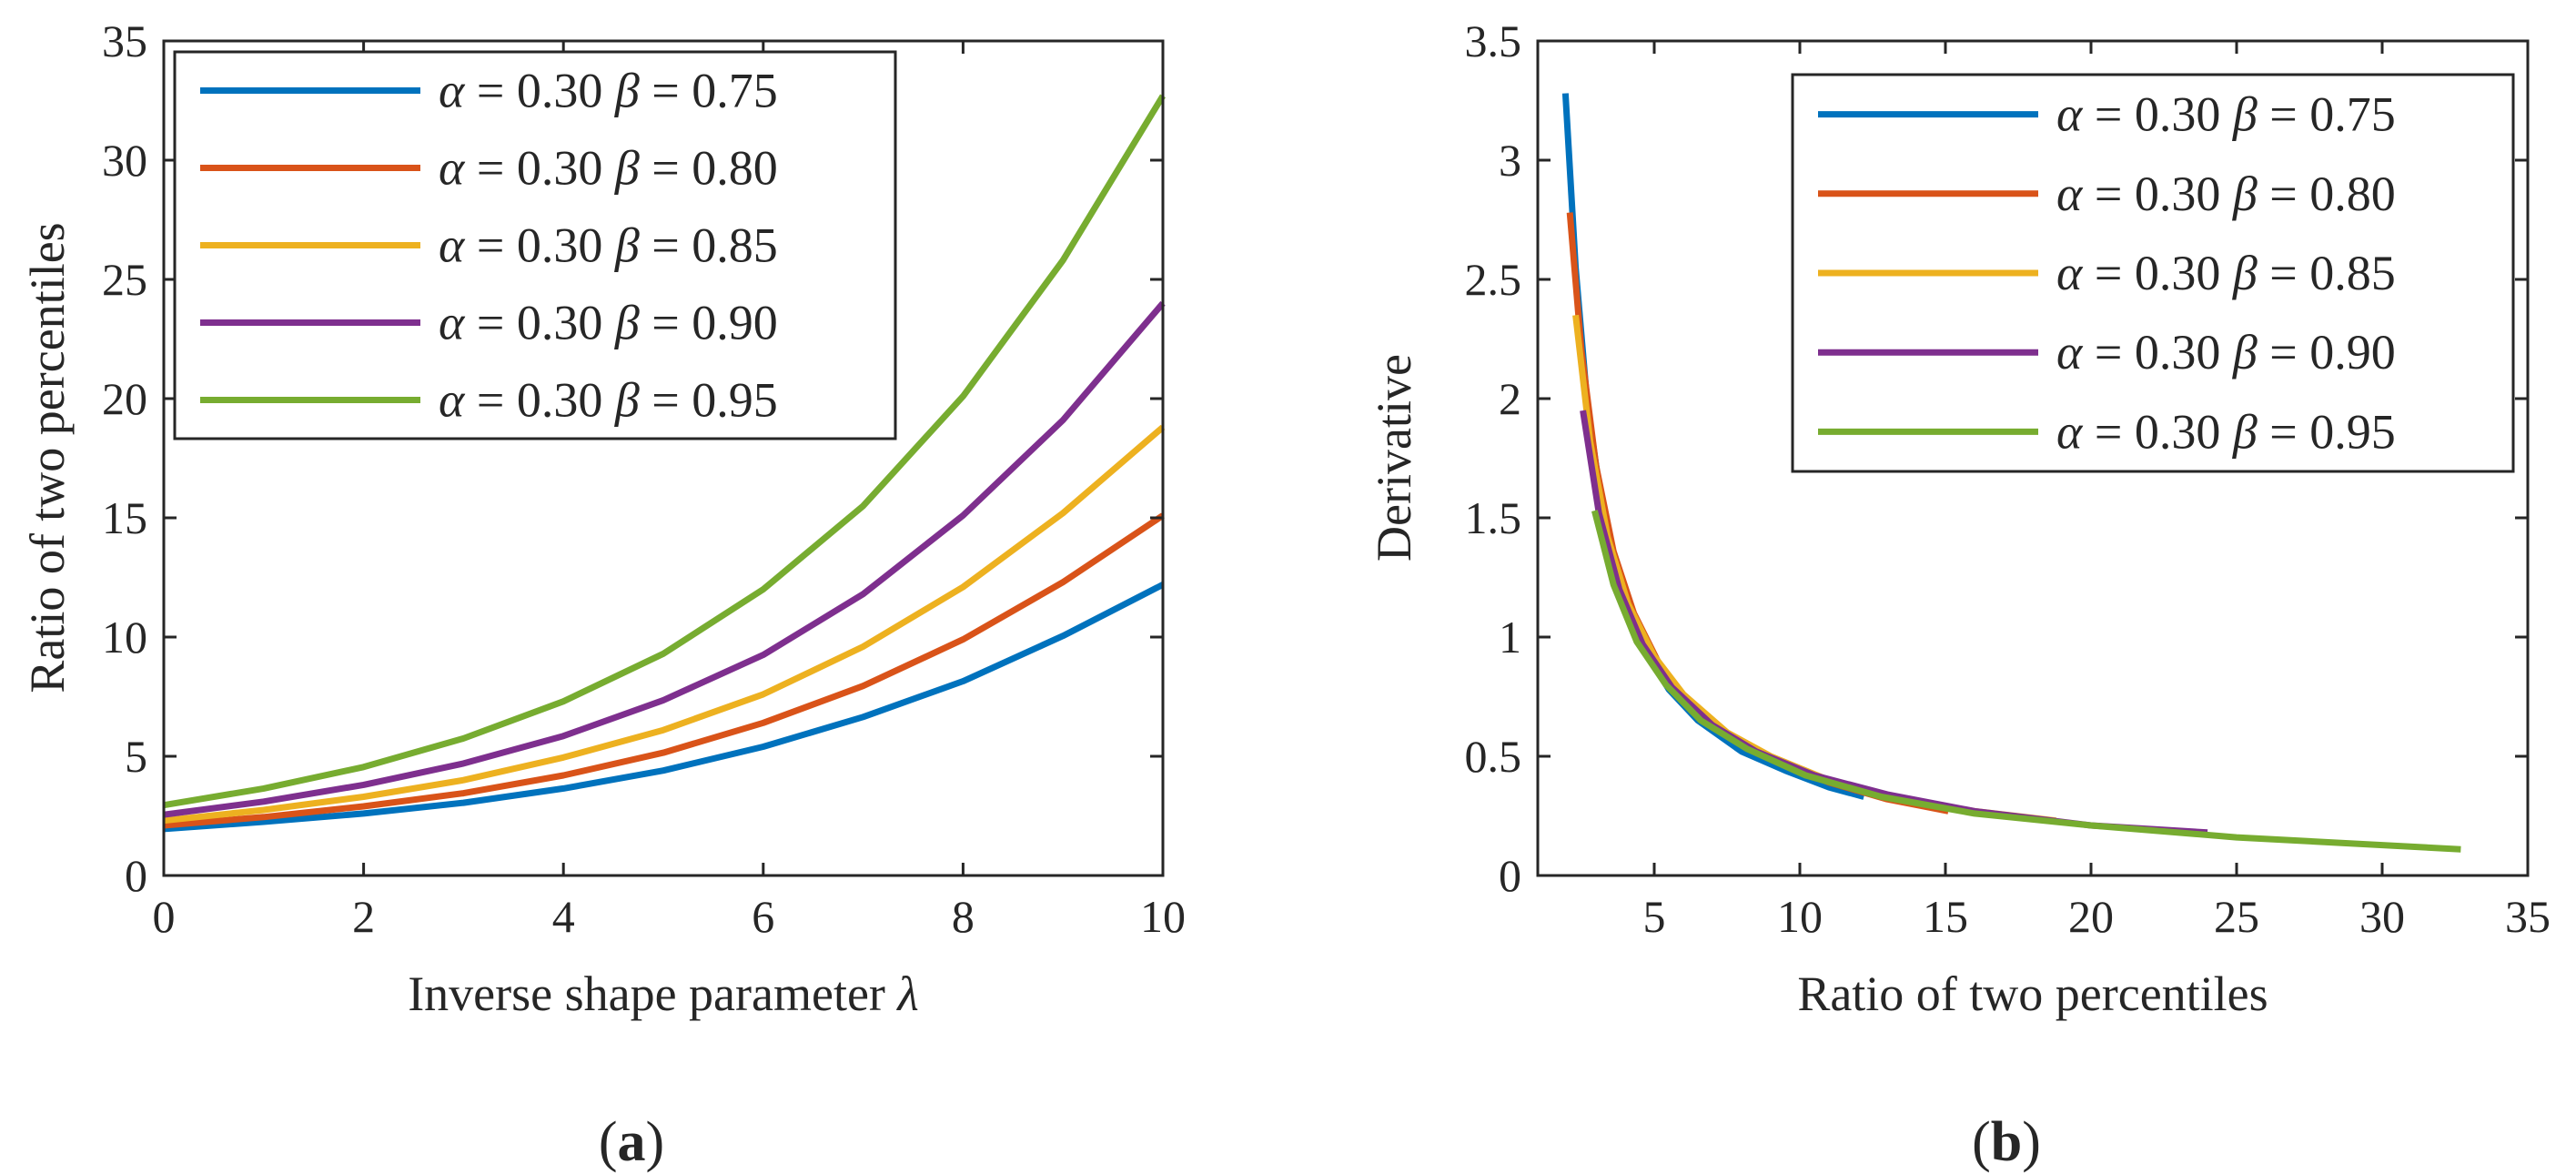  Describe the element at coordinates (1493, 40) in the screenshot. I see `y-tick-label: 3.5` at that location.